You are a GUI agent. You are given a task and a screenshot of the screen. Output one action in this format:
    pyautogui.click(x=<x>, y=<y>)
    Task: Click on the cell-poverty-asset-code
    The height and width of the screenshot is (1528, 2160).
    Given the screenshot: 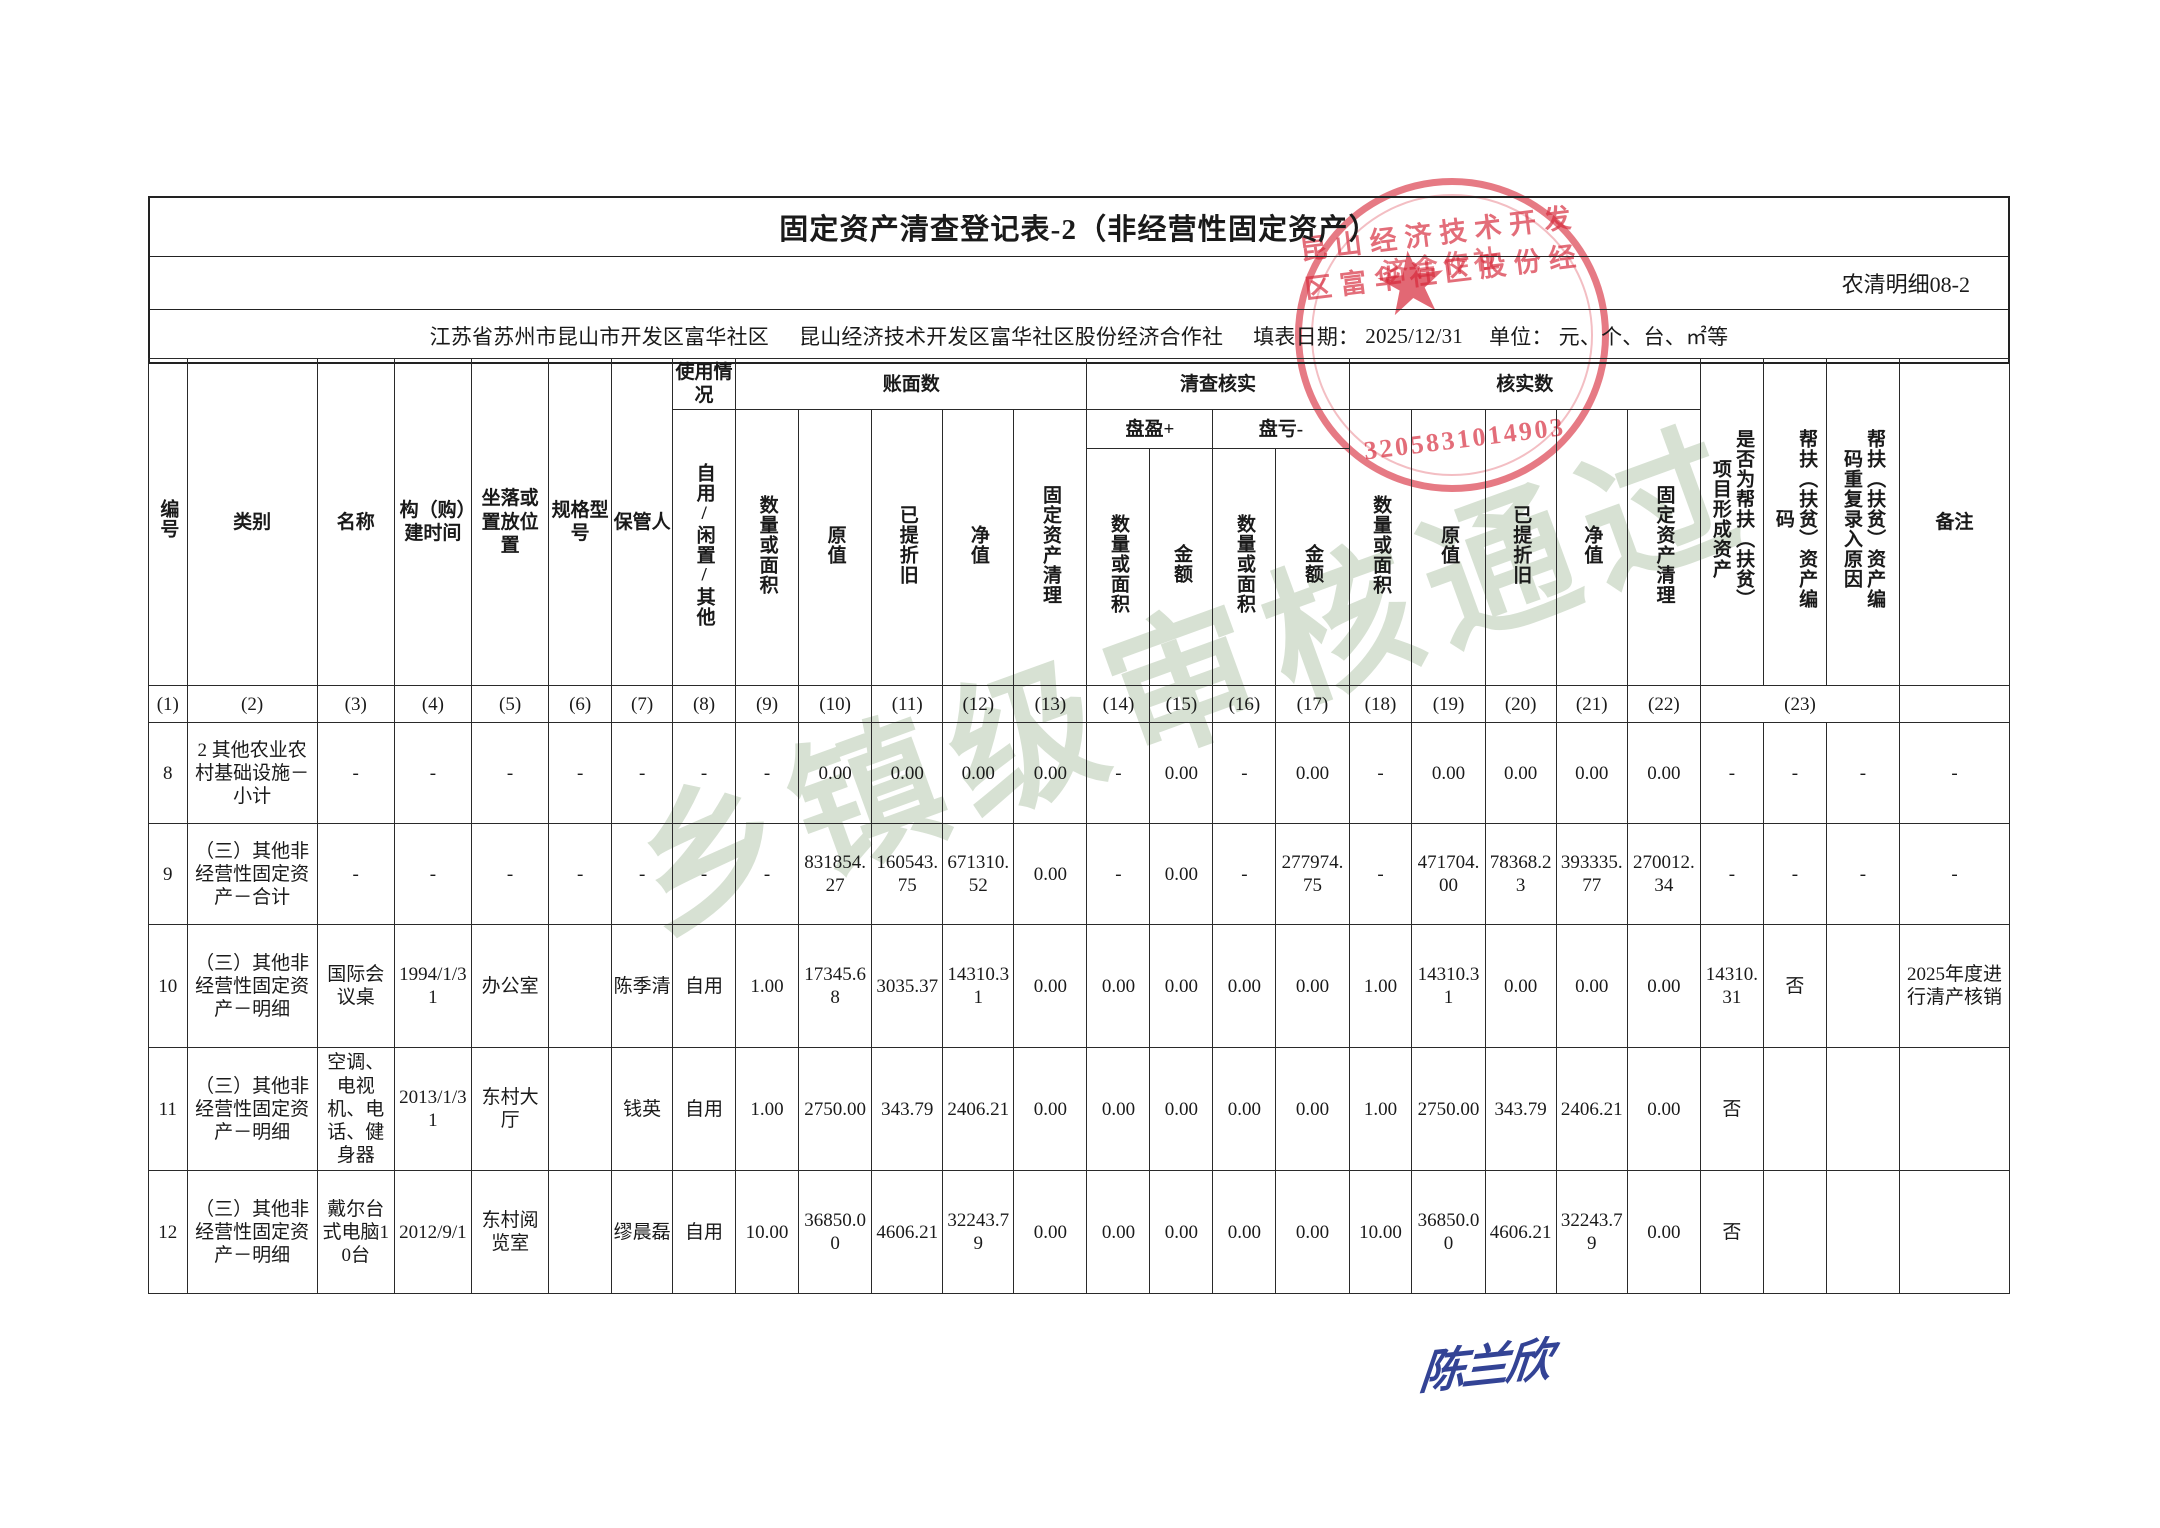 What is the action you would take?
    pyautogui.click(x=1794, y=1232)
    